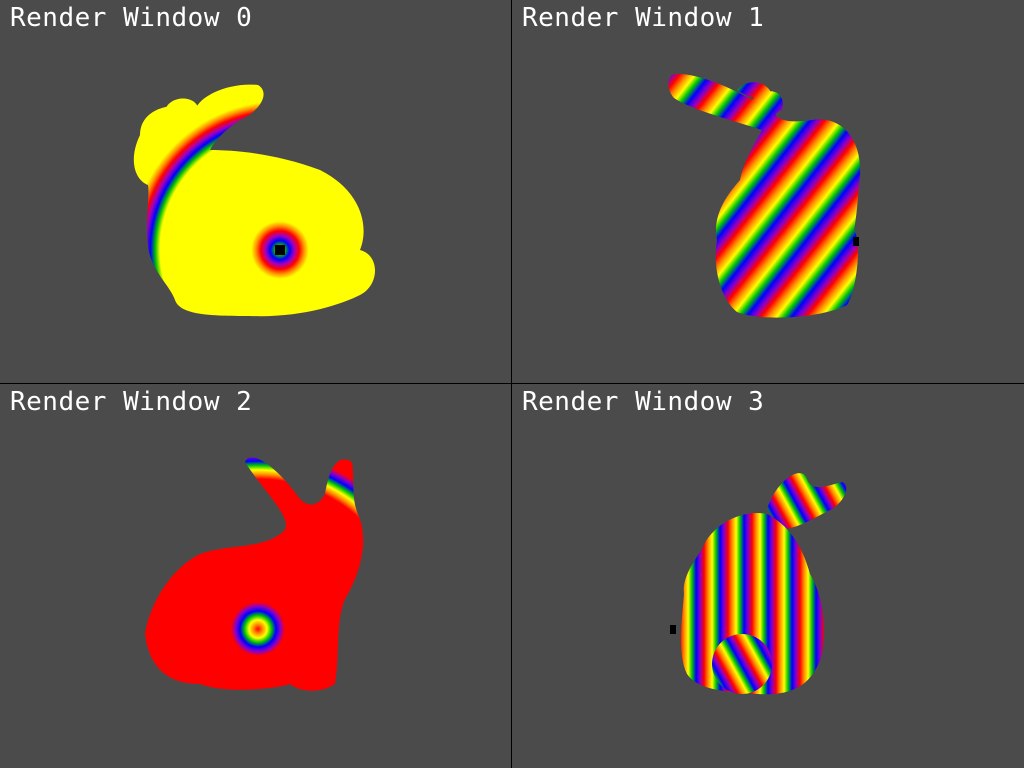  What do you see at coordinates (131, 402) in the screenshot?
I see `render-window-title: Render Window 2` at bounding box center [131, 402].